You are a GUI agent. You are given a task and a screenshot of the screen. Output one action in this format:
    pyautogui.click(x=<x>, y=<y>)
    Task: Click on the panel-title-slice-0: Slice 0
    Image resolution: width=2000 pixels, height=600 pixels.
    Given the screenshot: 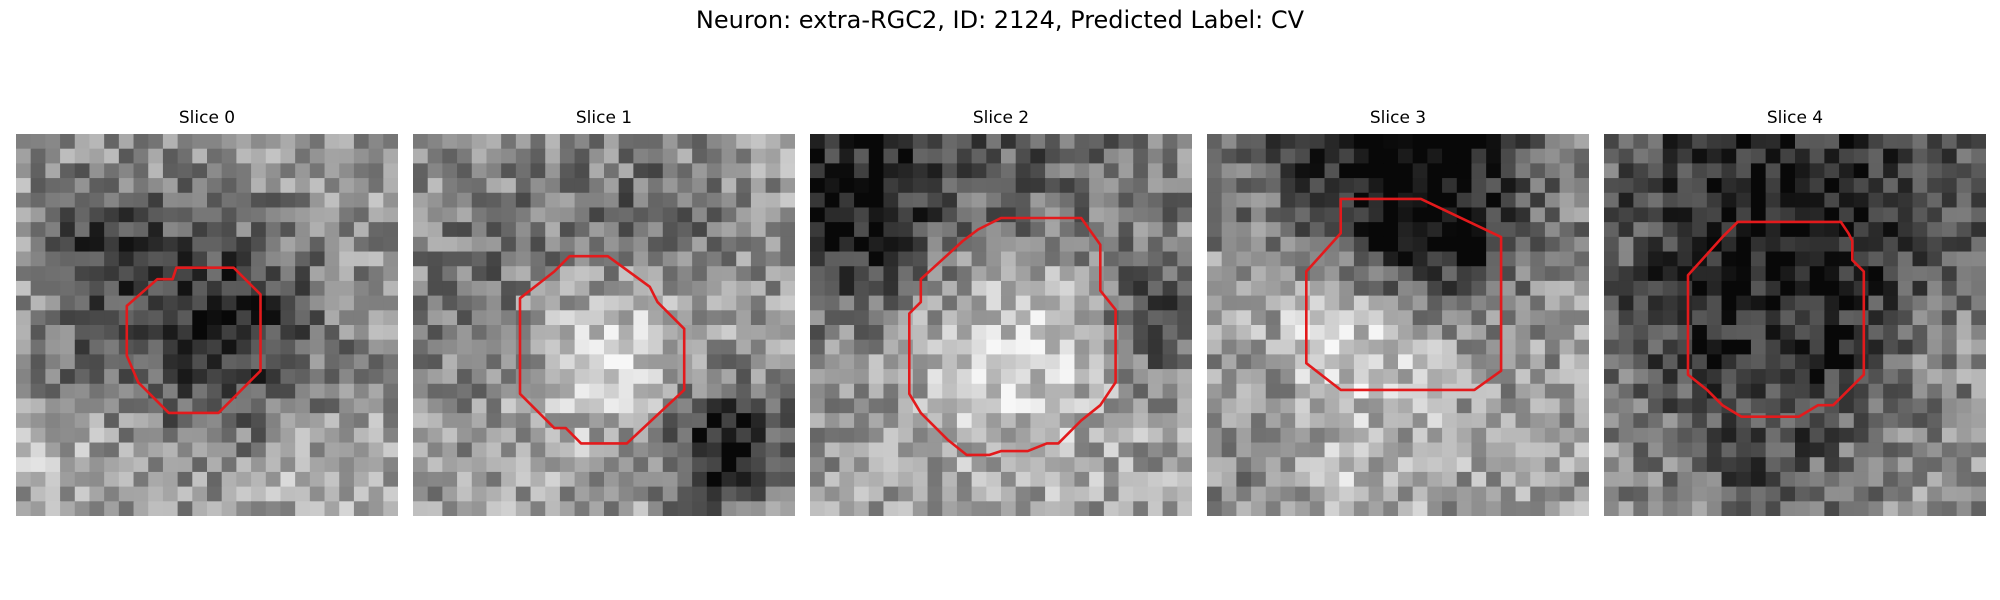 What is the action you would take?
    pyautogui.click(x=207, y=118)
    